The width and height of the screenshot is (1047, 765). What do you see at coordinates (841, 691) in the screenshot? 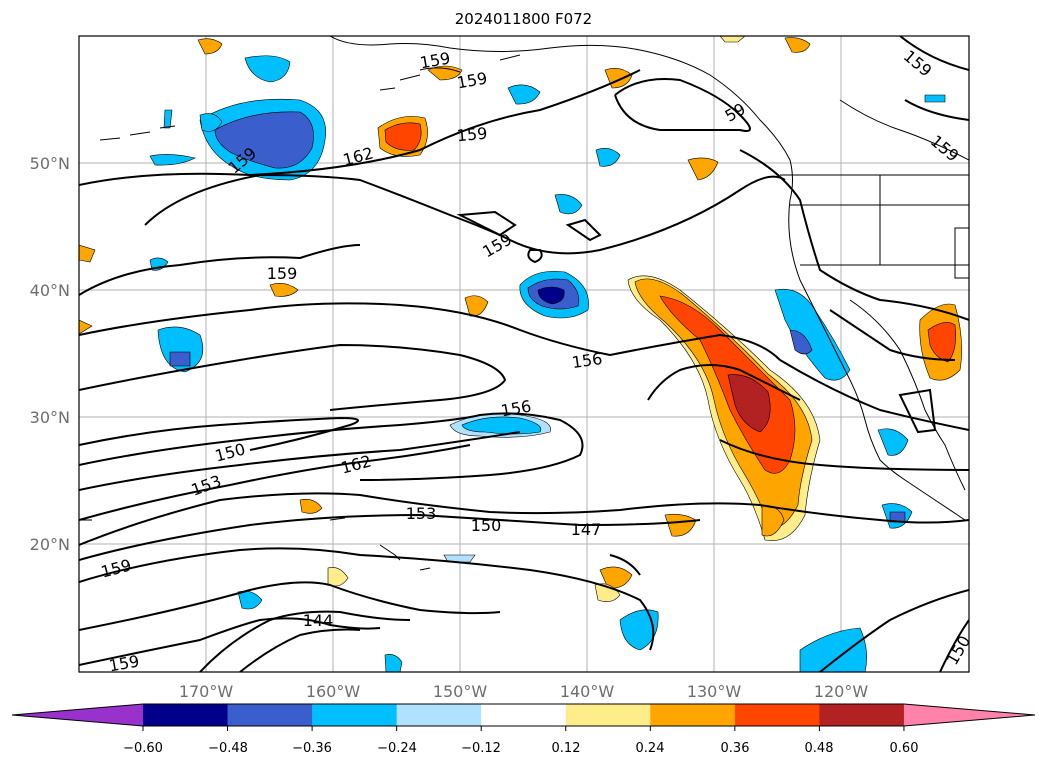
I see `lon-label: 120°W` at bounding box center [841, 691].